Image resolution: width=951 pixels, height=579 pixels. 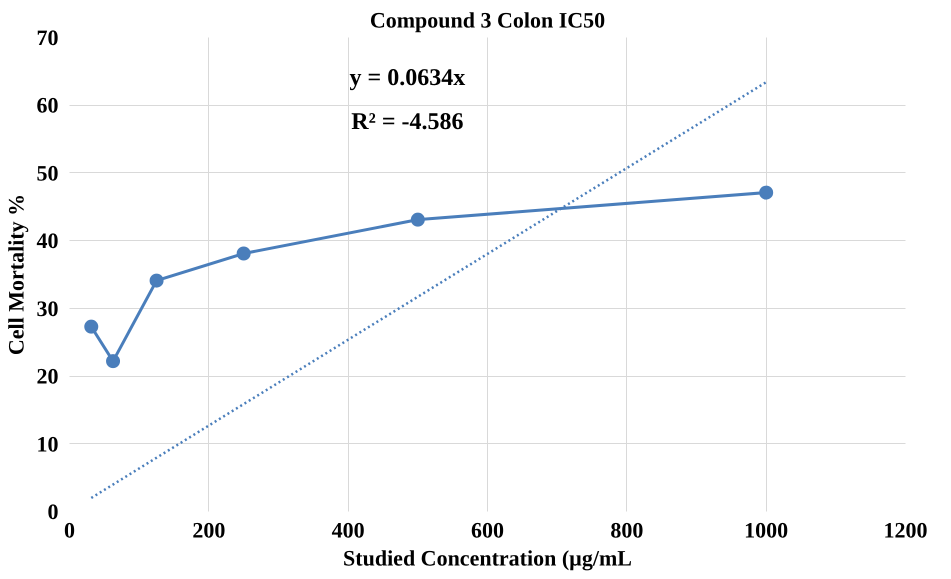 I want to click on x-tick-label: 1200, so click(x=906, y=530).